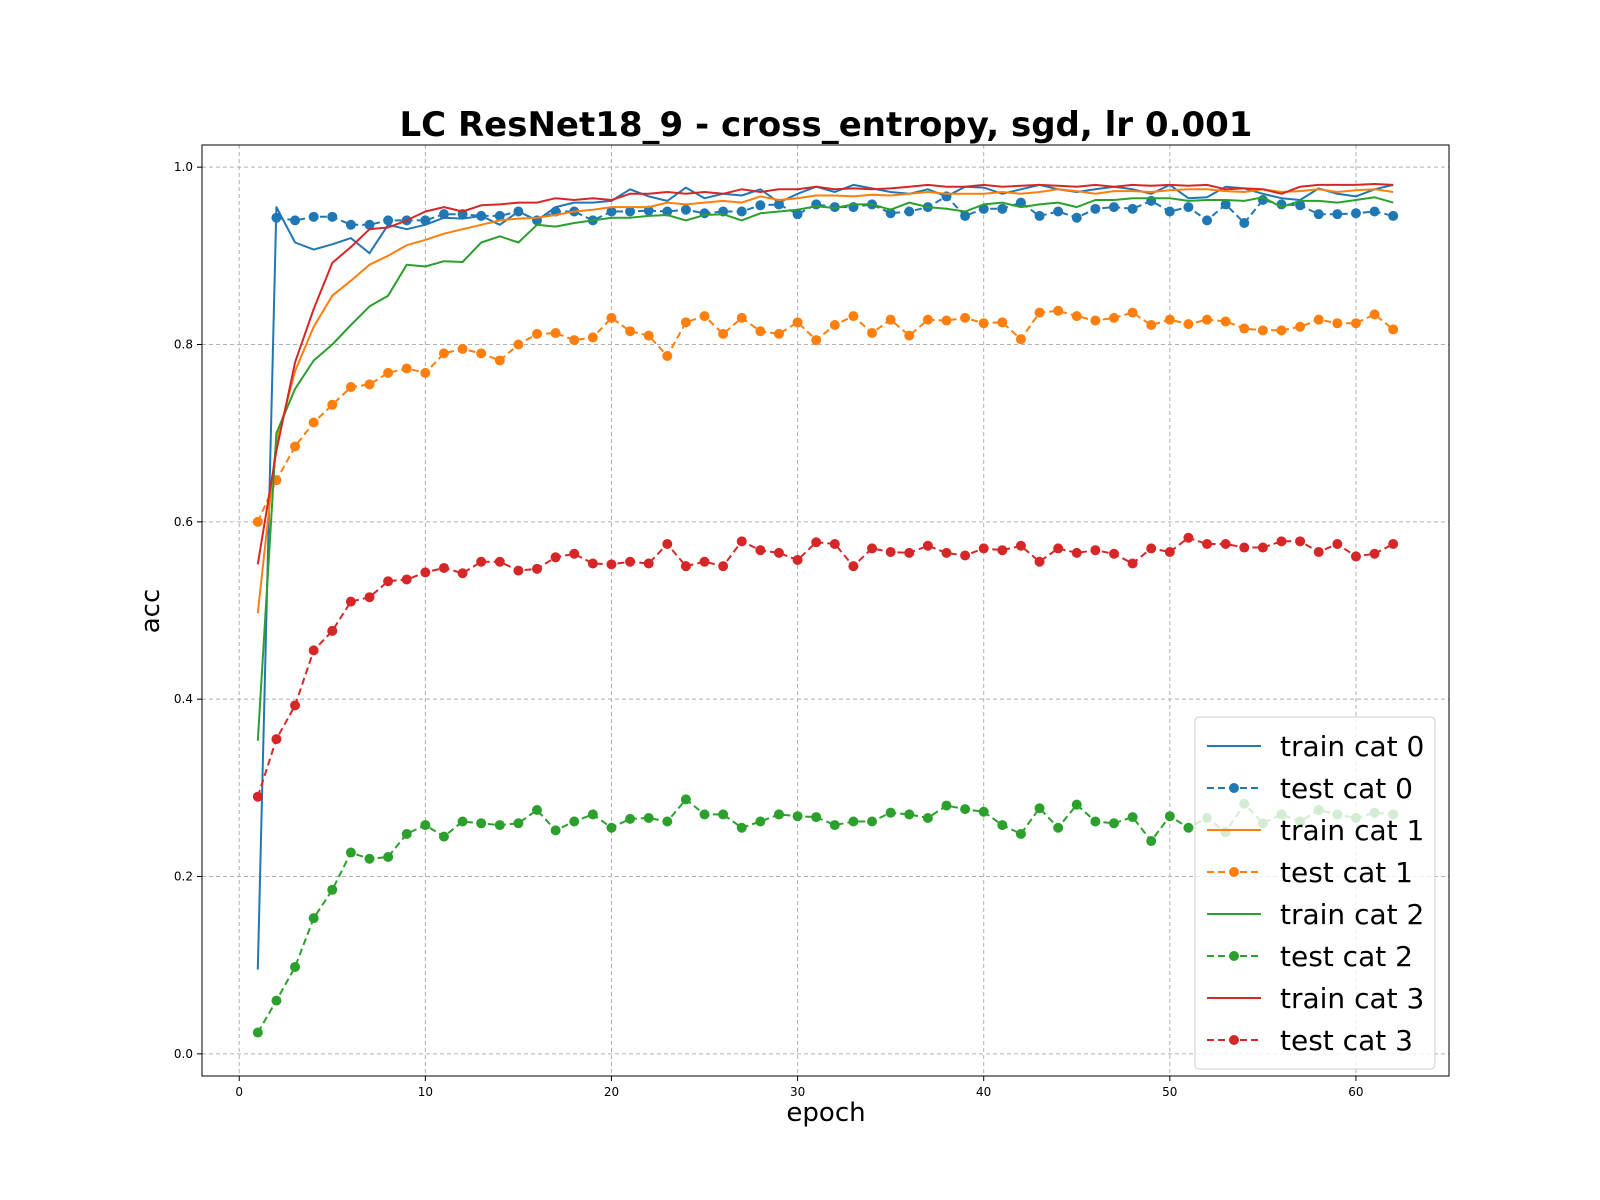 The width and height of the screenshot is (1600, 1200). What do you see at coordinates (1346, 788) in the screenshot?
I see `legend-label-test-cat-0: test cat 0` at bounding box center [1346, 788].